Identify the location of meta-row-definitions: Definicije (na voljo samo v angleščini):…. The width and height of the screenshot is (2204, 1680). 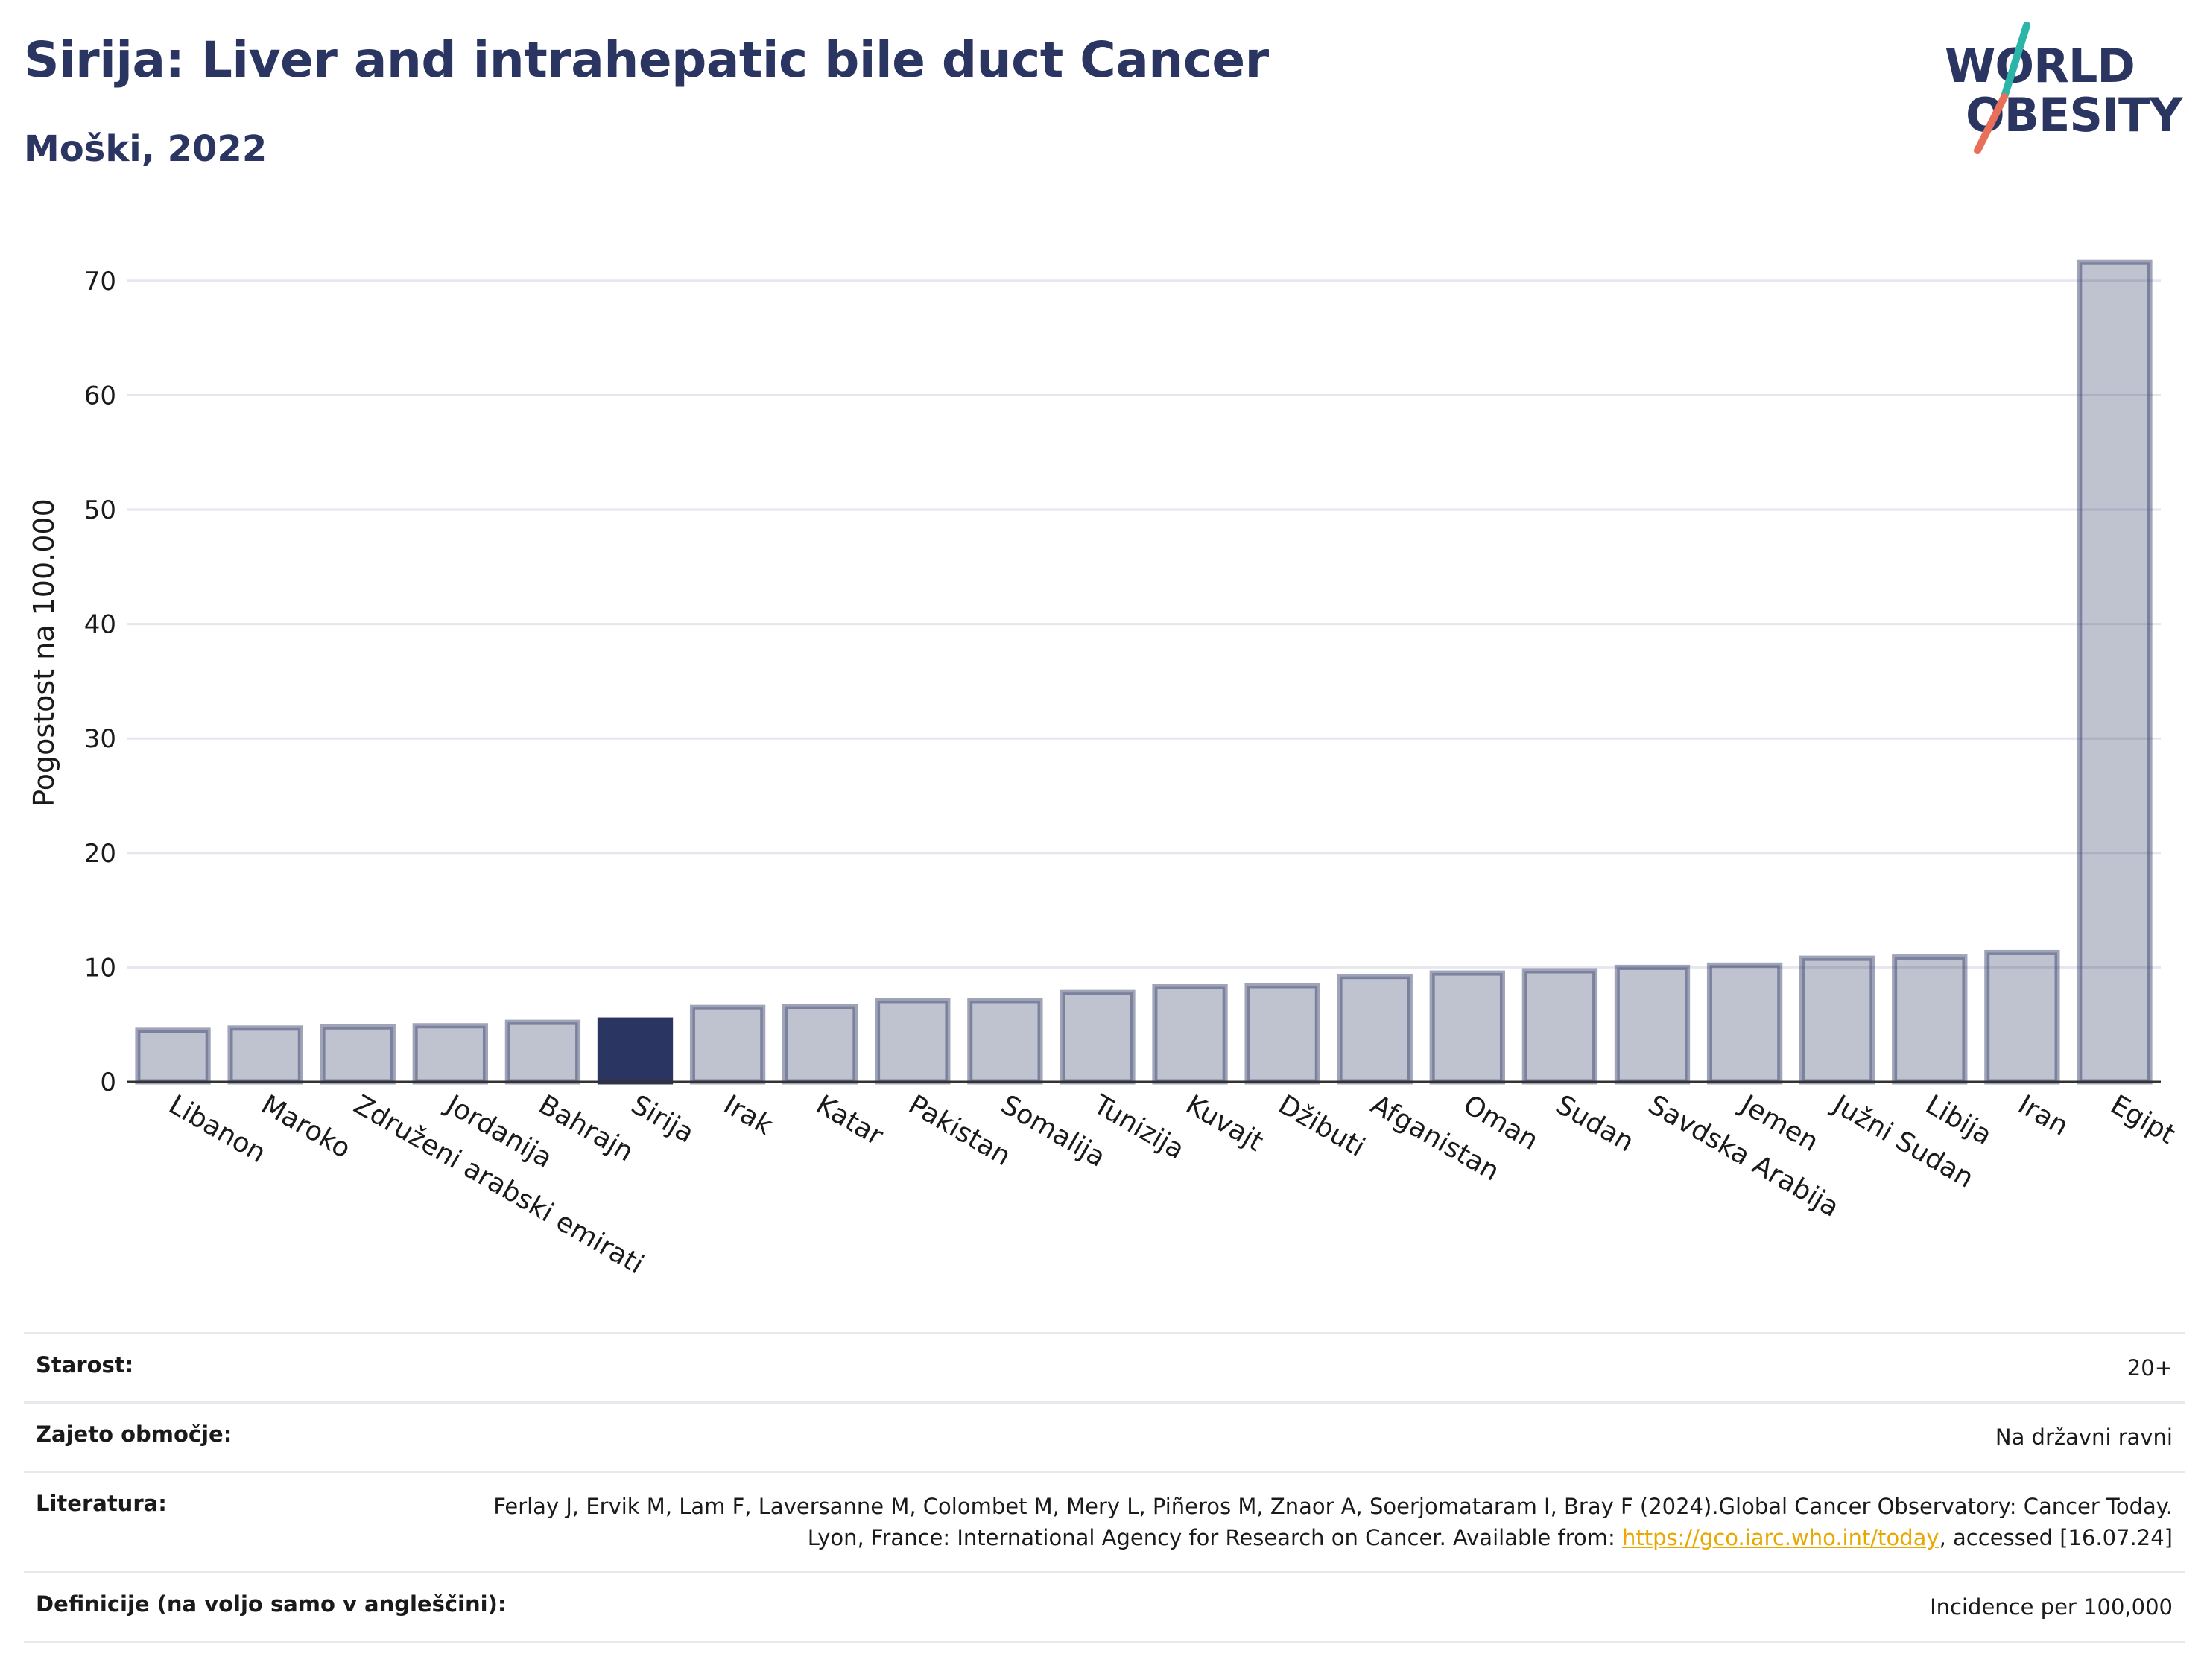
(1104, 1607).